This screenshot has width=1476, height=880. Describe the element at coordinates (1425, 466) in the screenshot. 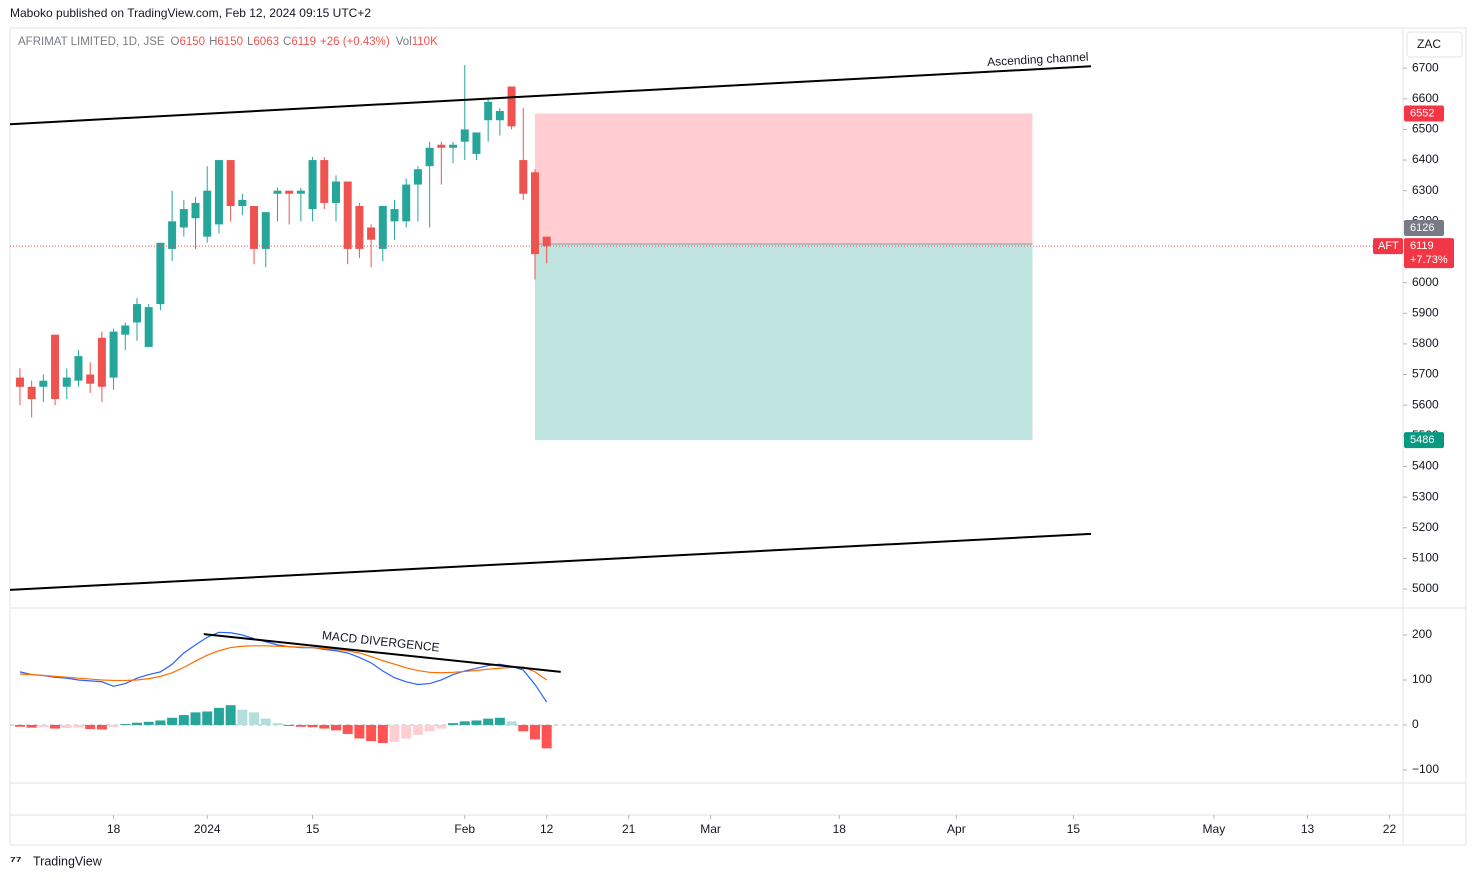

I see `y-tick-label: 5400` at that location.